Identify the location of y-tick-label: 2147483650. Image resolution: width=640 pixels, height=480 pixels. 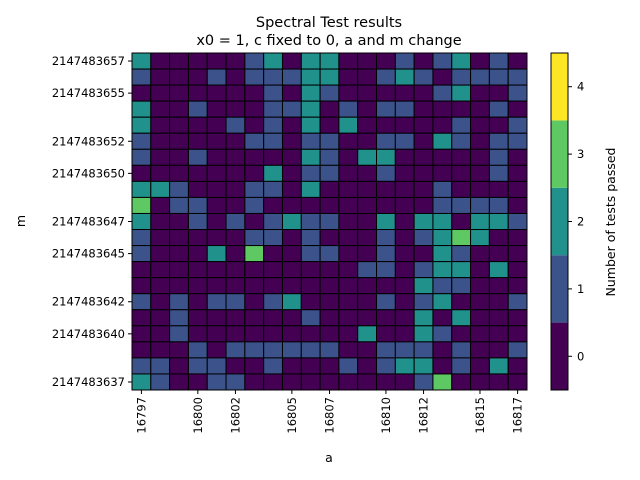
(88, 173).